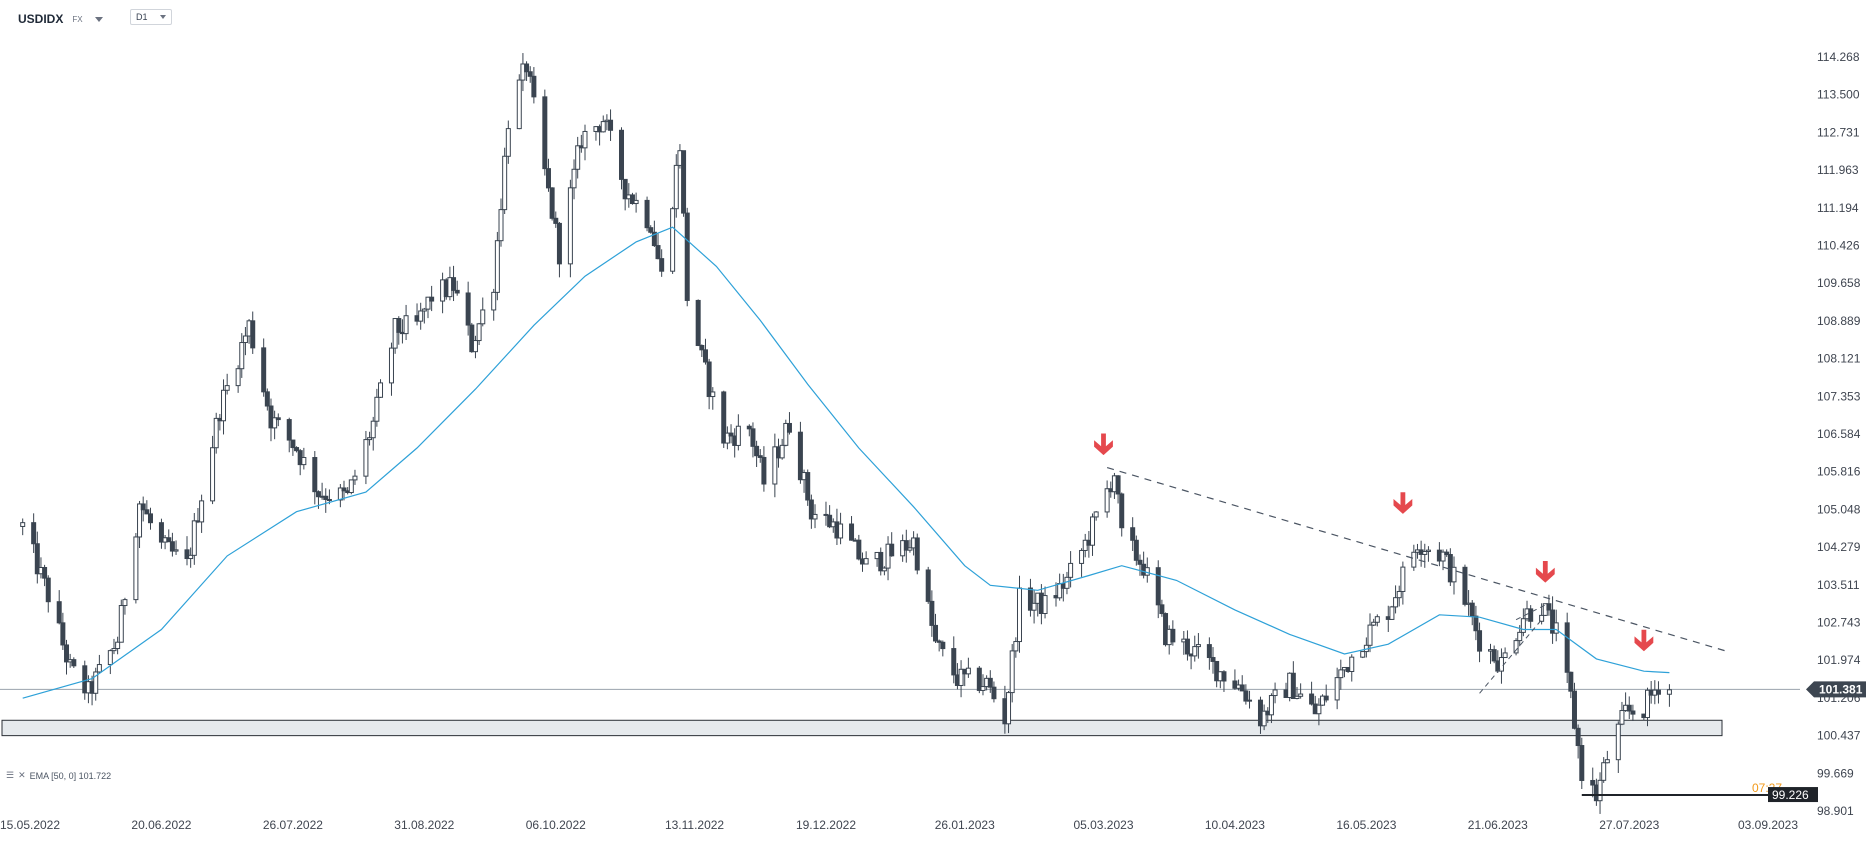 The image size is (1866, 842). I want to click on symbol-dropdown-icon, so click(98, 19).